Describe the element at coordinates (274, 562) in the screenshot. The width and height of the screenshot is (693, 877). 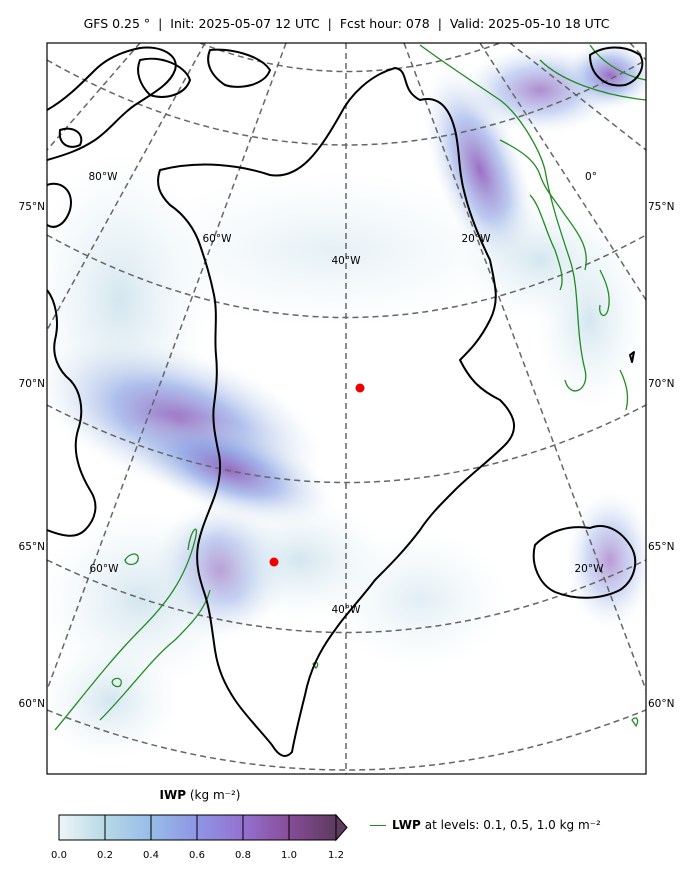
I see `marker-south` at that location.